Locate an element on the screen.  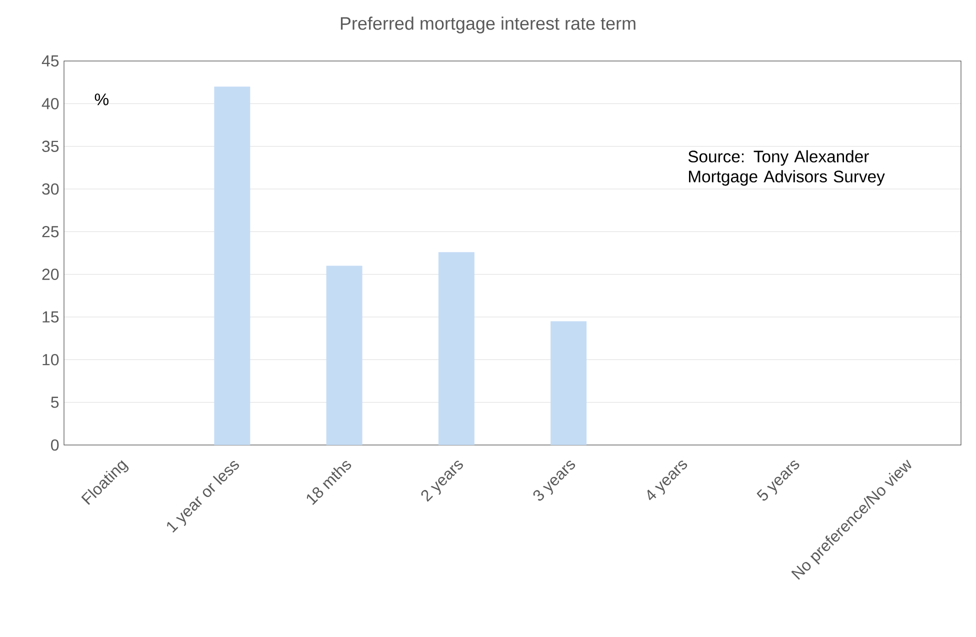
y-tick-label: 10 is located at coordinates (50, 360).